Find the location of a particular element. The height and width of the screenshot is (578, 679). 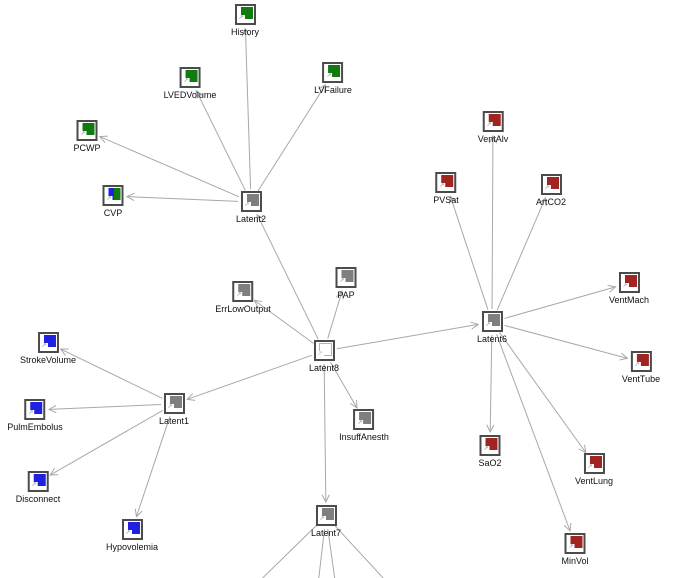

node-Disconnect: ↗ Disconnect is located at coordinates (38, 487).